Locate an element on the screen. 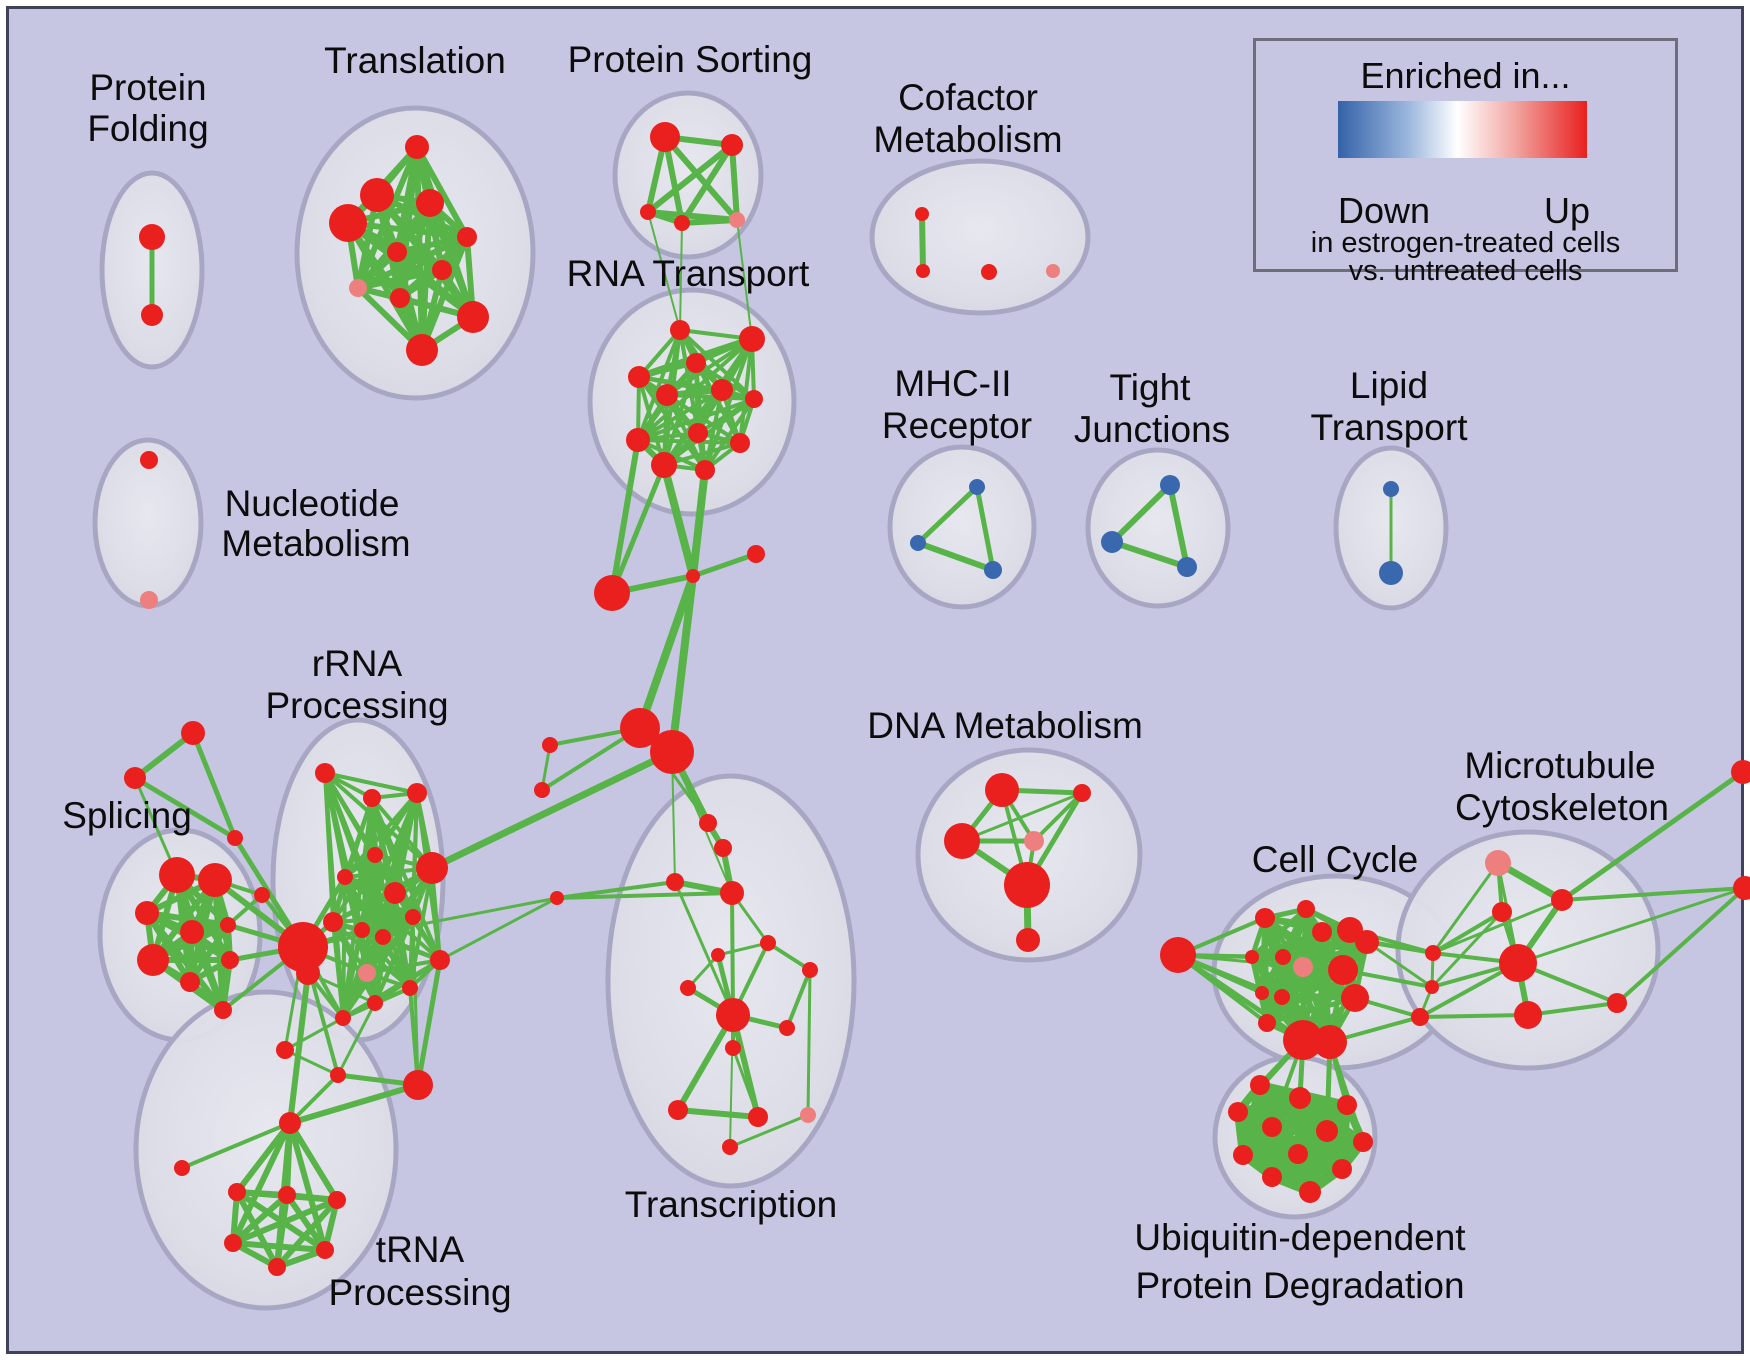 This screenshot has height=1360, width=1750. cluster-label-protein-folding: Folding is located at coordinates (147, 128).